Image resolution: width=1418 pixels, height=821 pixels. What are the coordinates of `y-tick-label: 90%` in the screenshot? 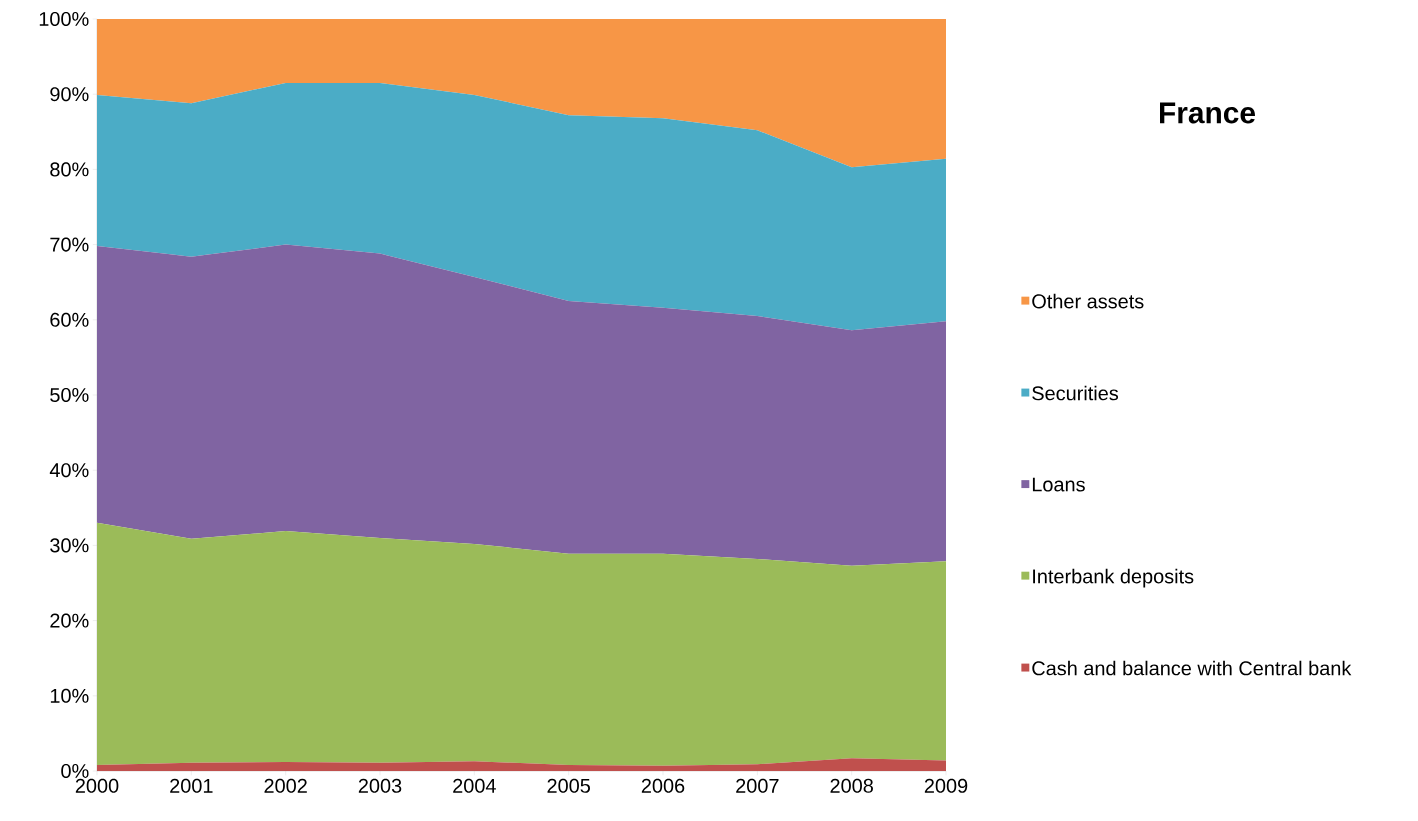 It's located at (69, 94).